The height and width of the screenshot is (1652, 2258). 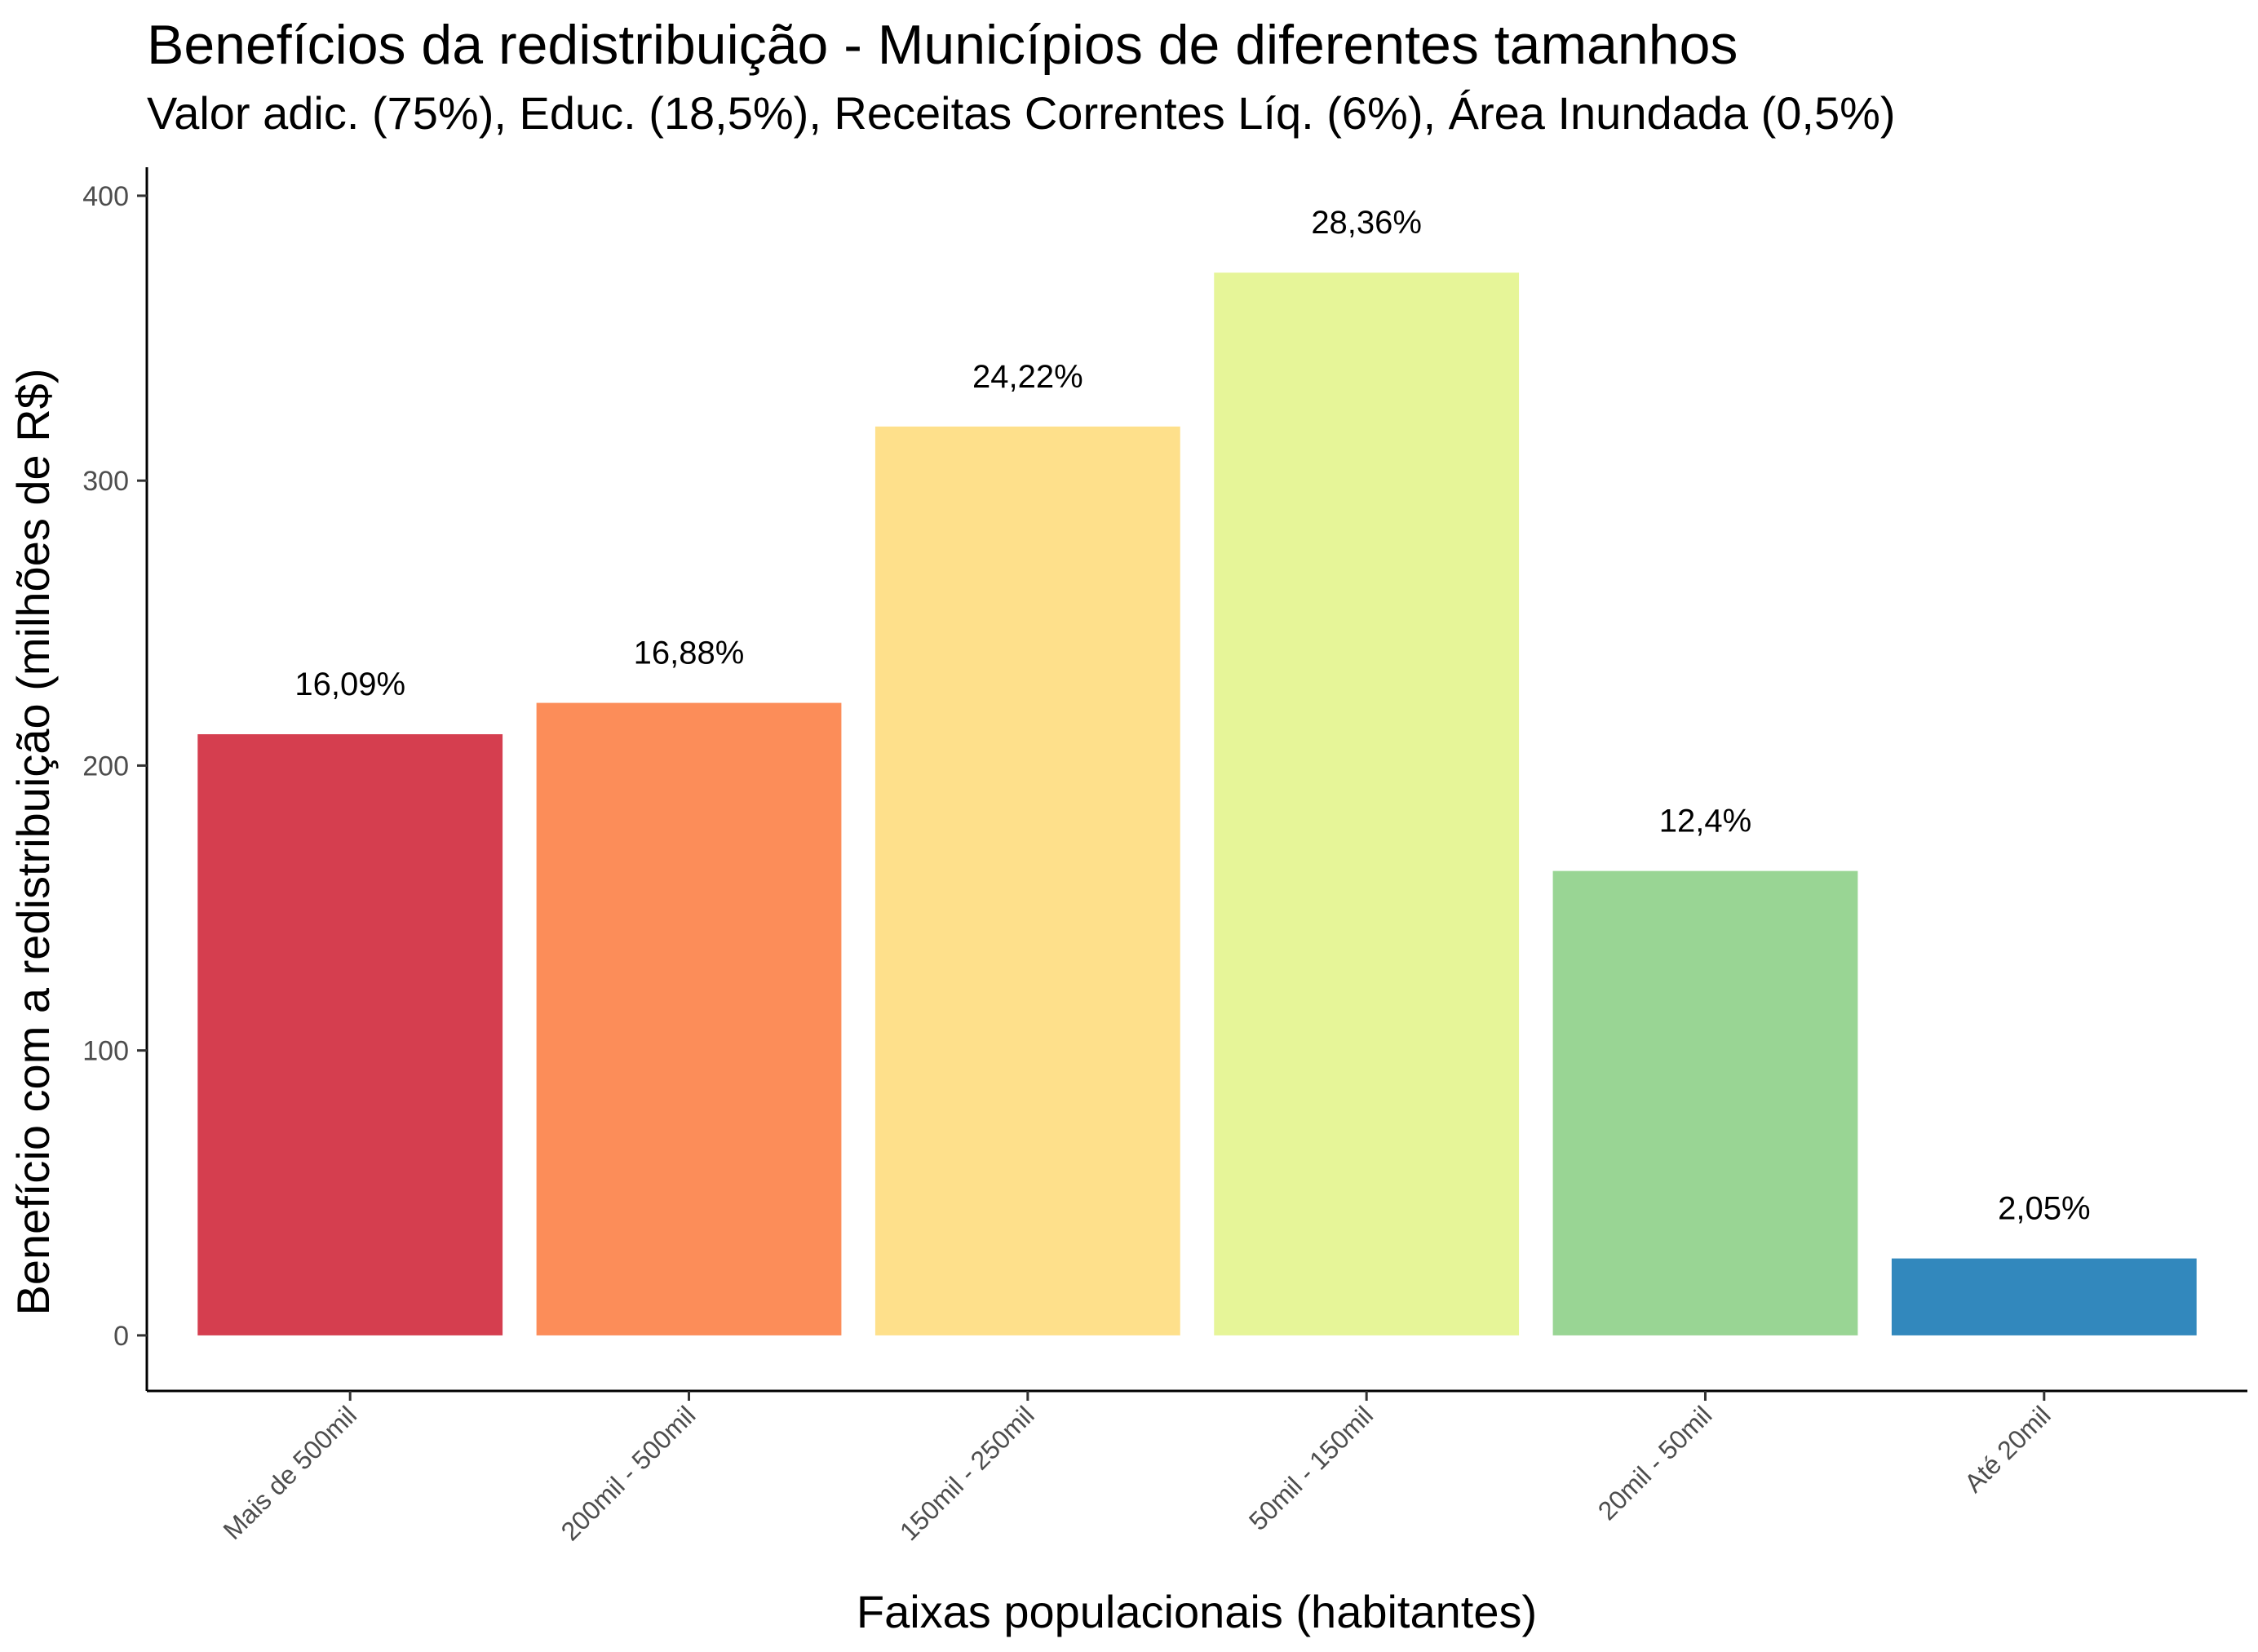 I want to click on bar-data-label: 28,36%, so click(x=1366, y=223).